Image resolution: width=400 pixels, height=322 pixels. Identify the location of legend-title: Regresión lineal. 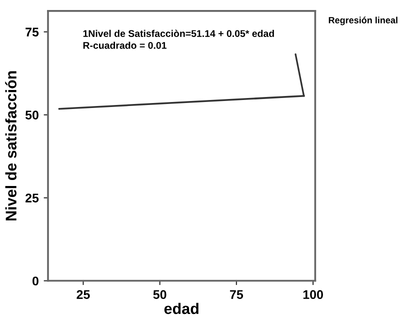
(363, 21).